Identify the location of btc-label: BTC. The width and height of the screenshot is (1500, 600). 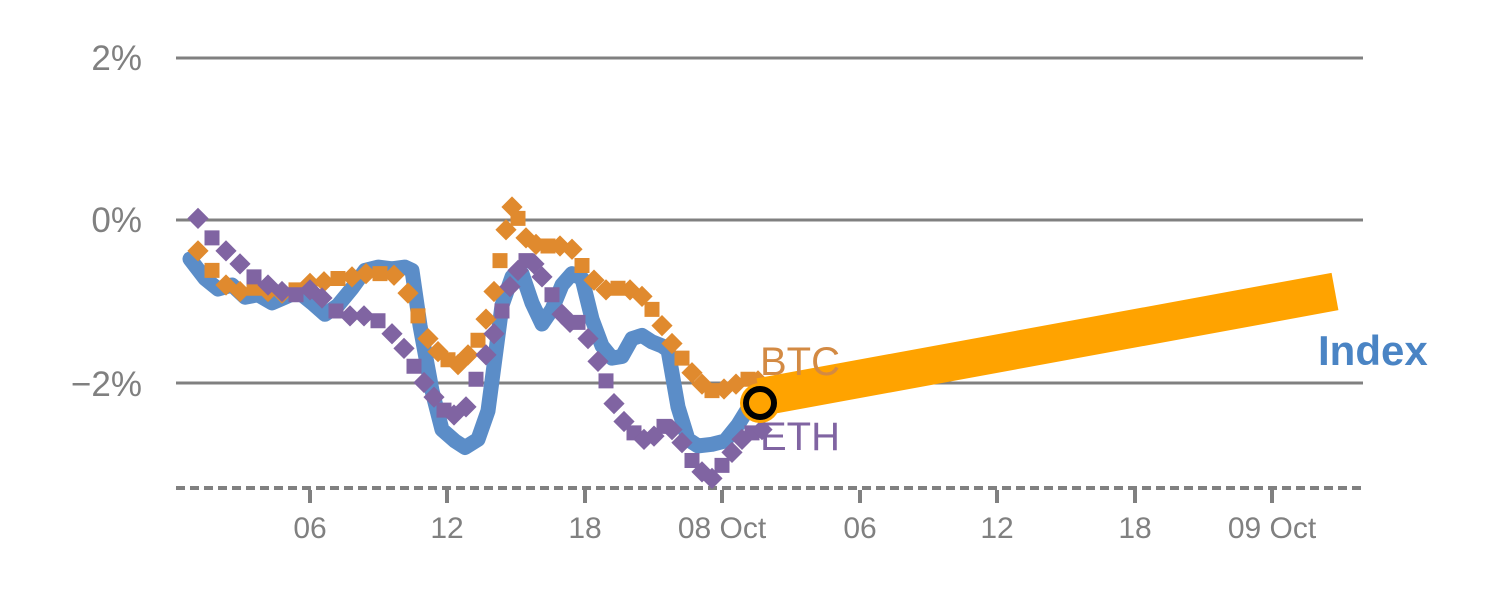
(800, 362).